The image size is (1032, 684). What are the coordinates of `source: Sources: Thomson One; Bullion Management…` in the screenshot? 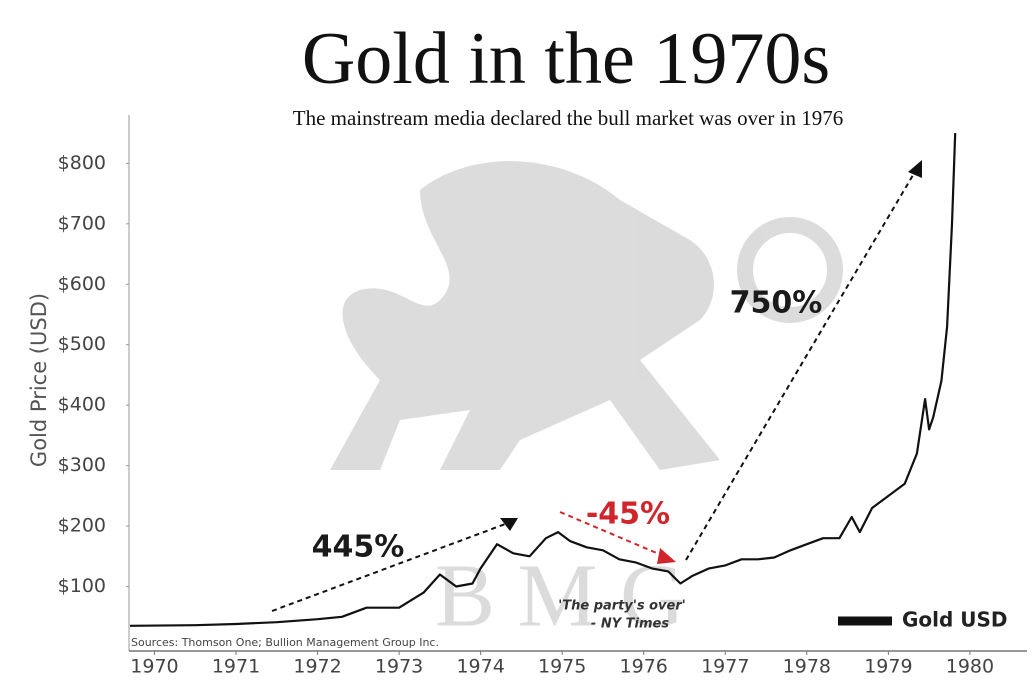 It's located at (285, 642).